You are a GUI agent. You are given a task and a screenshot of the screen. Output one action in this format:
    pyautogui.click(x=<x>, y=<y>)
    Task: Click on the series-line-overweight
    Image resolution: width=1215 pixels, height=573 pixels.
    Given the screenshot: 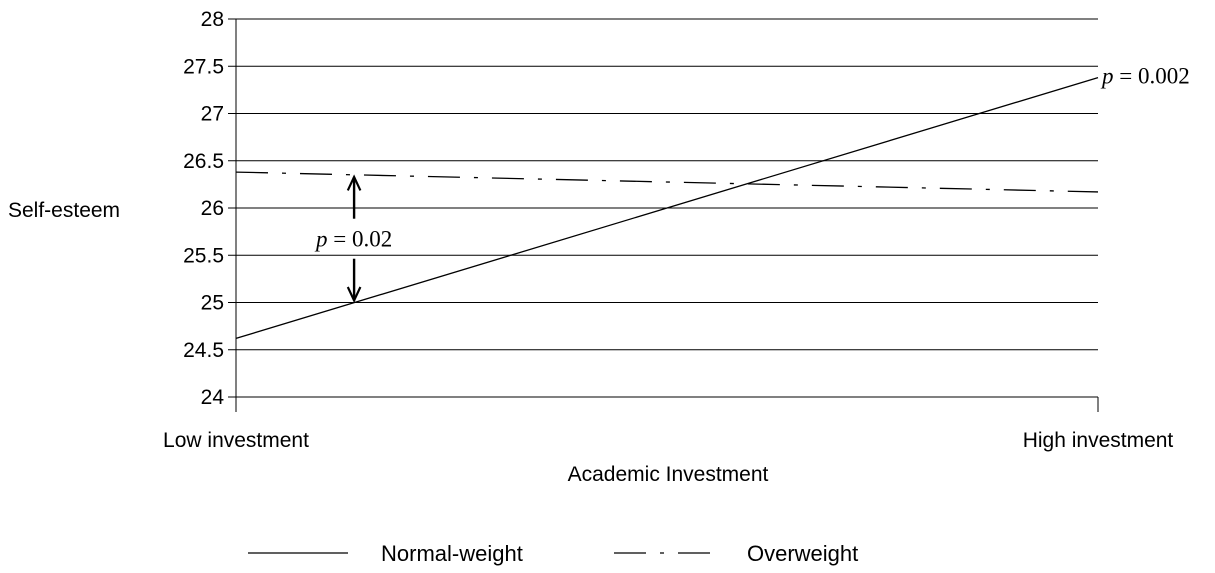 What is the action you would take?
    pyautogui.click(x=667, y=182)
    